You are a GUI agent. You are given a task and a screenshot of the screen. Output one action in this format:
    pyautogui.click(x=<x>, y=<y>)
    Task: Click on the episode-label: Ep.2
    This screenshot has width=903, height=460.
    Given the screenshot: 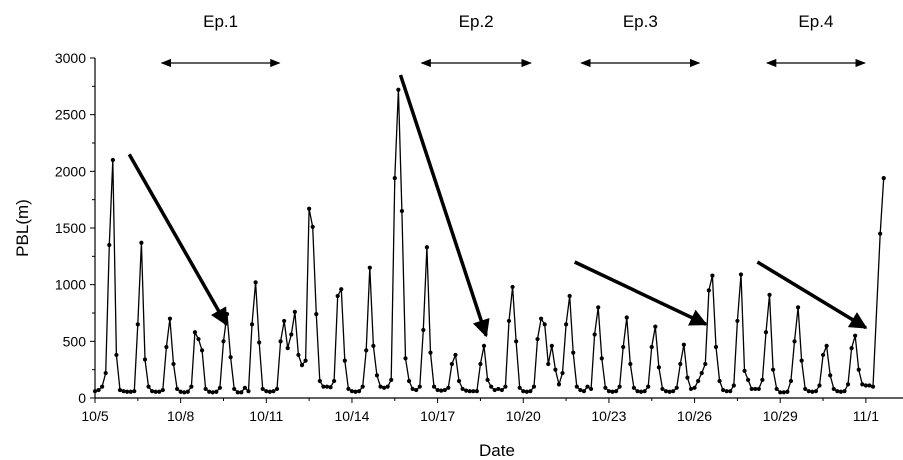 What is the action you would take?
    pyautogui.click(x=476, y=21)
    